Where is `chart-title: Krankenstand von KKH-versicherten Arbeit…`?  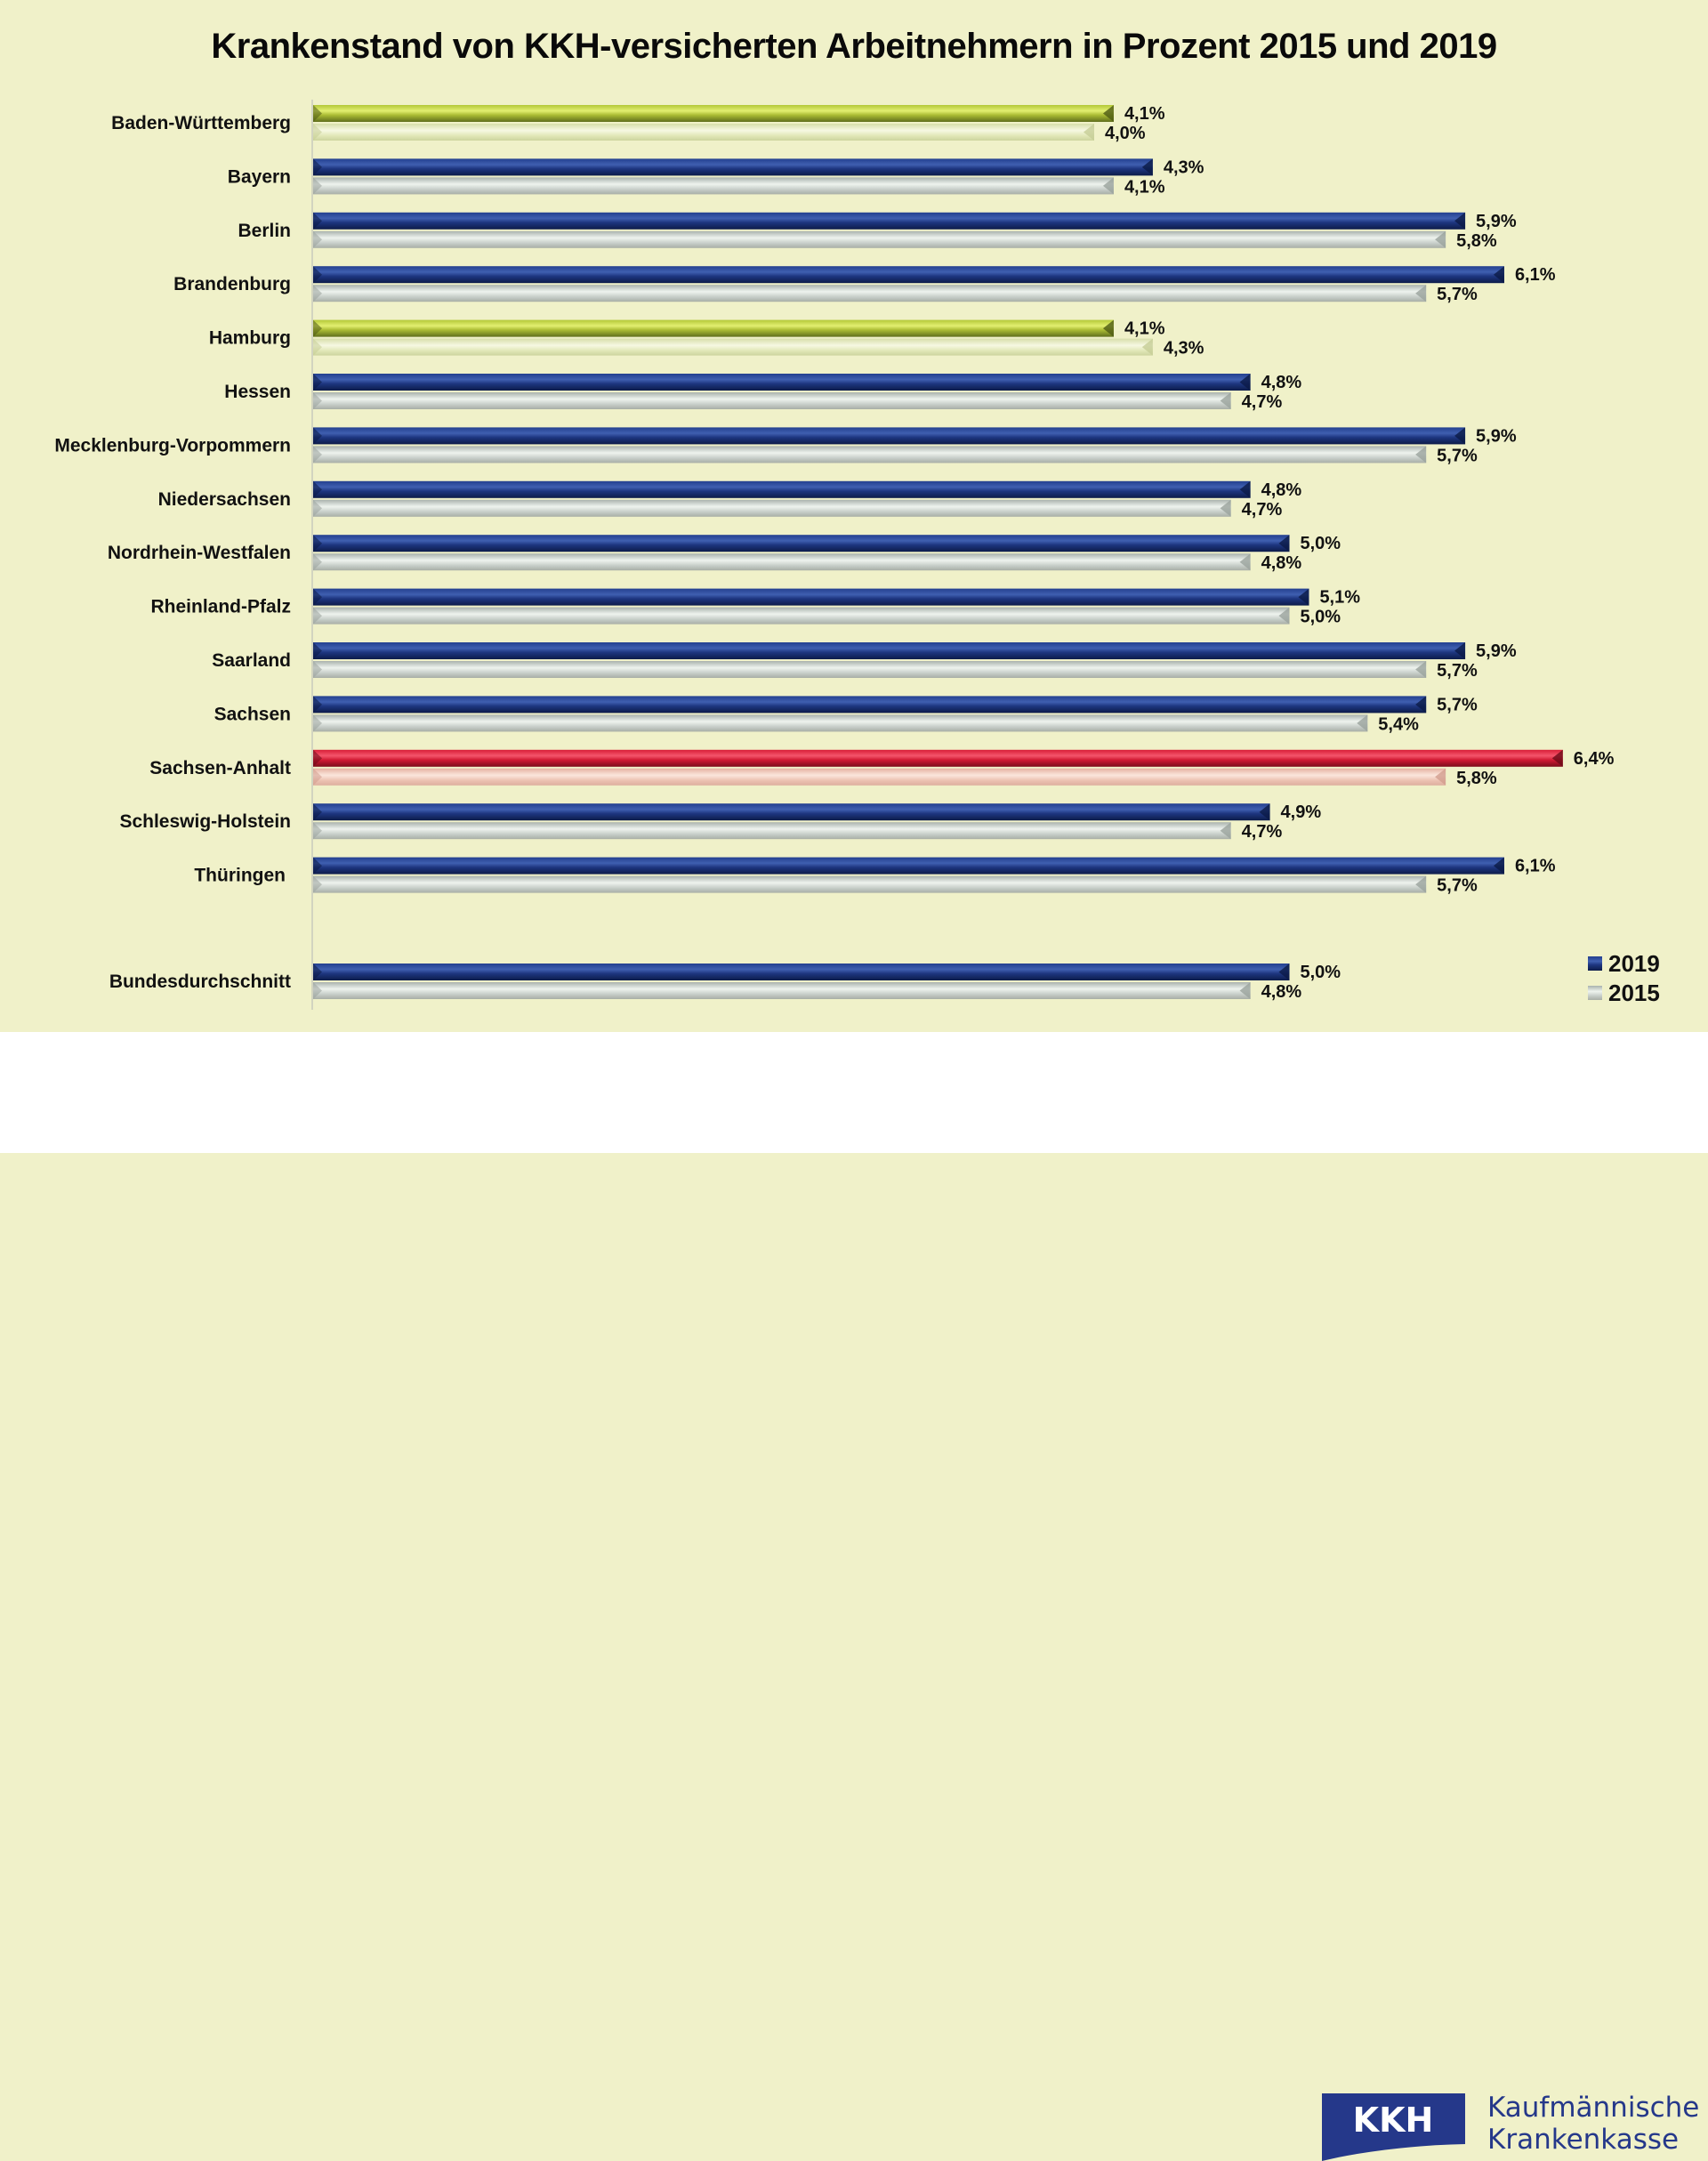 chart-title: Krankenstand von KKH-versicherten Arbeit… is located at coordinates (854, 46).